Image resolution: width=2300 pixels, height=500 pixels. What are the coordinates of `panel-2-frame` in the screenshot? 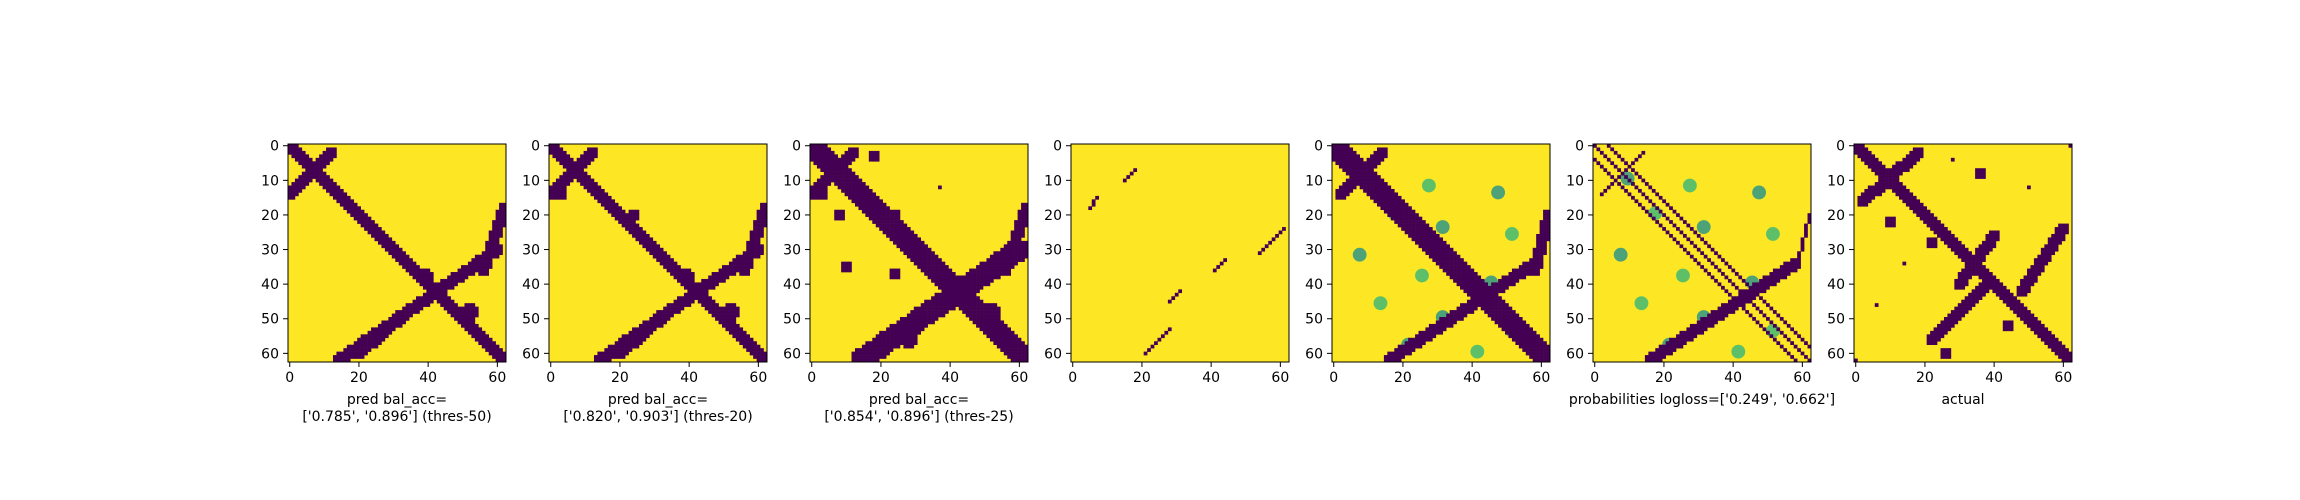 It's located at (658, 253).